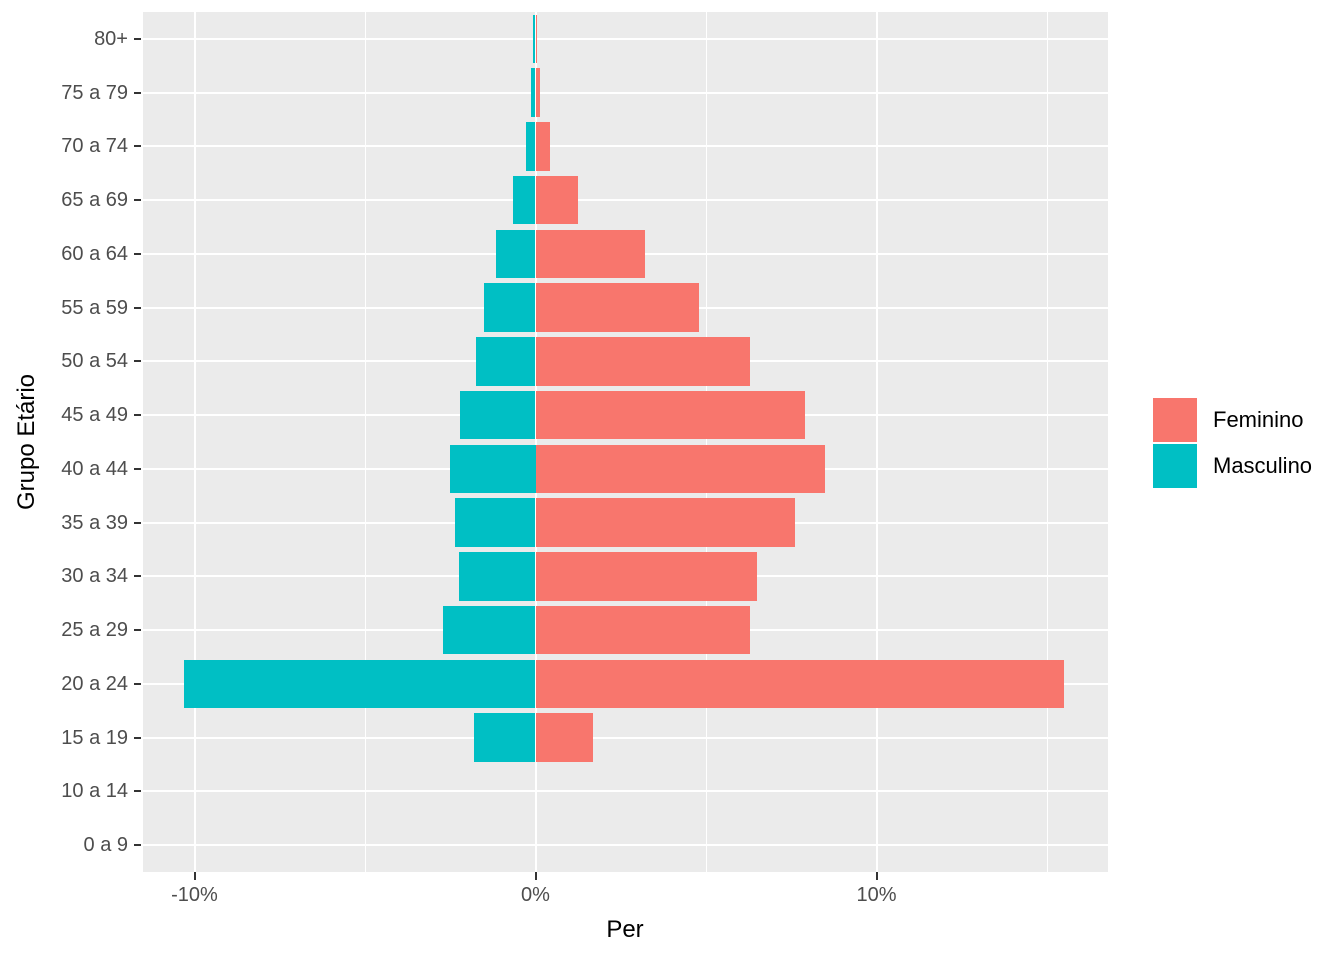 Image resolution: width=1344 pixels, height=960 pixels. I want to click on y-axis-tick-label: 30 a 34, so click(94, 576).